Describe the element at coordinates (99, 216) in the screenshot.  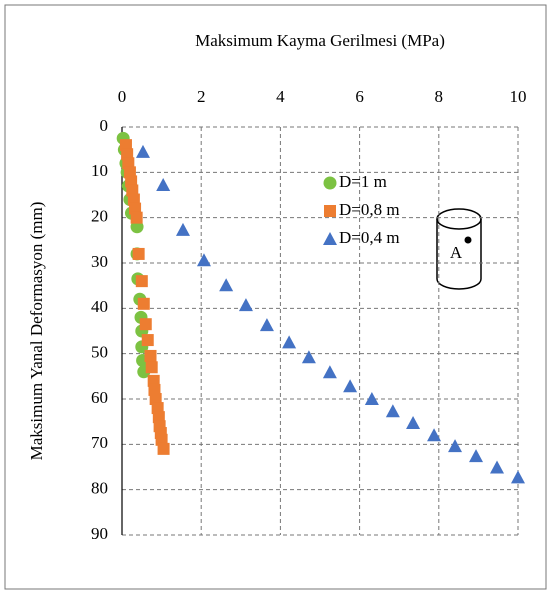
I see `y-tick-label: 20` at that location.